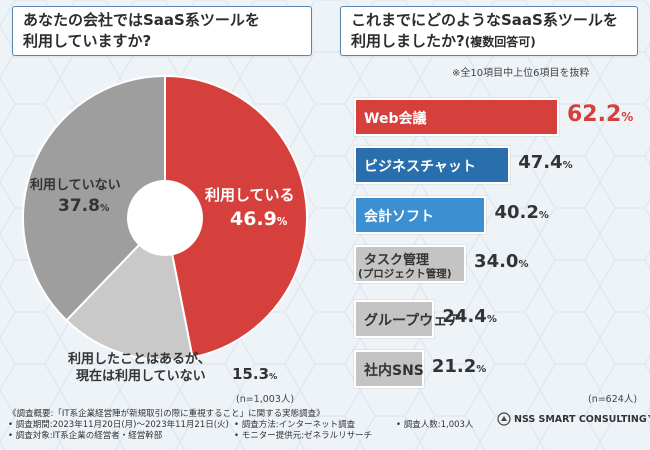 This screenshot has width=650, height=450. What do you see at coordinates (582, 419) in the screenshot?
I see `company-logo-text: NSS SMART CONSULTING™` at bounding box center [582, 419].